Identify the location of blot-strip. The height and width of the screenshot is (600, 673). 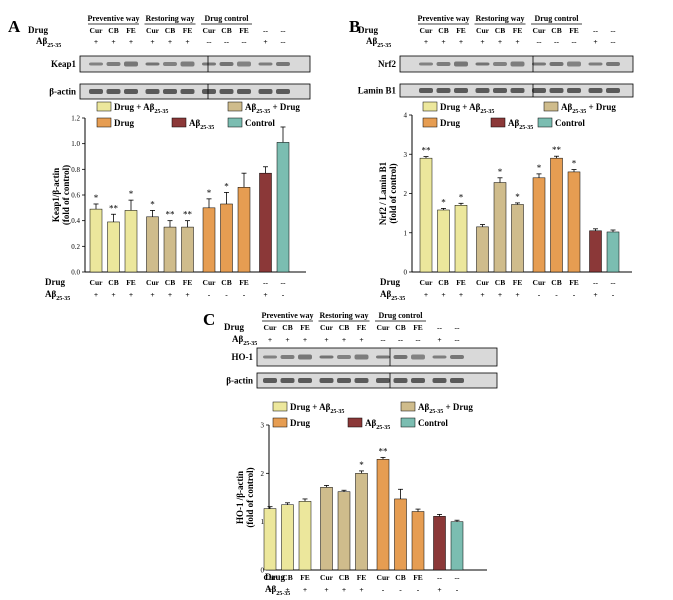
(195, 91).